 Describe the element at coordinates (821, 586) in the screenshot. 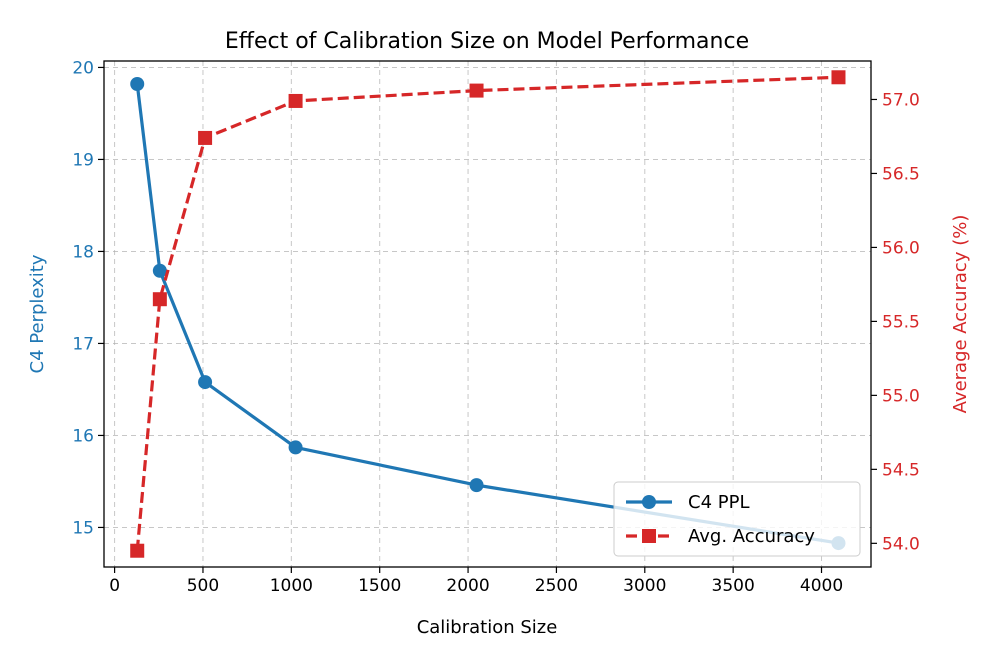

I see `x-tick-label: 4000` at that location.